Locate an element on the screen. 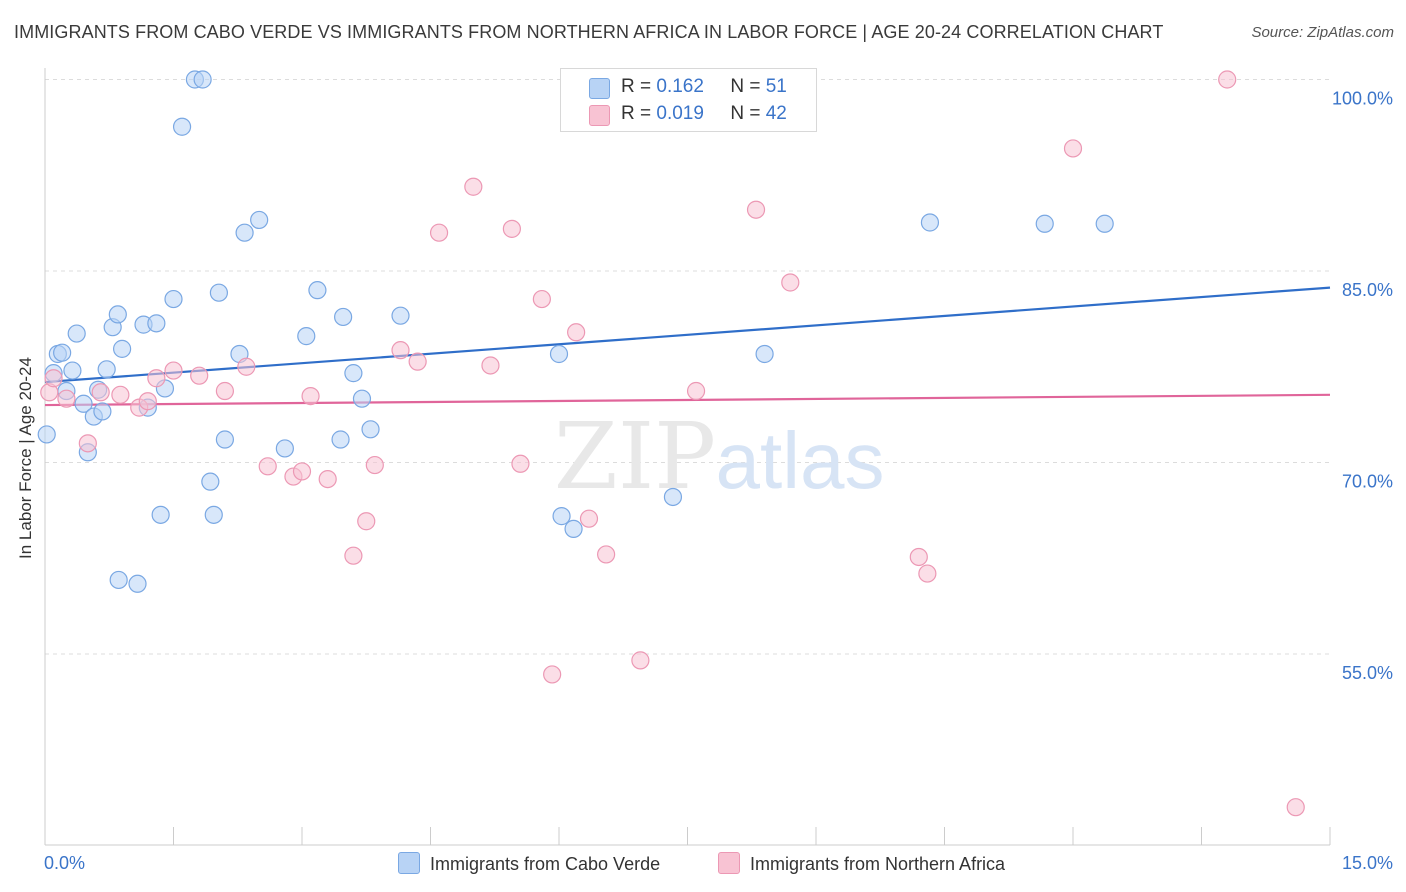  x-tick-label: 15.0% is located at coordinates (1367, 863).